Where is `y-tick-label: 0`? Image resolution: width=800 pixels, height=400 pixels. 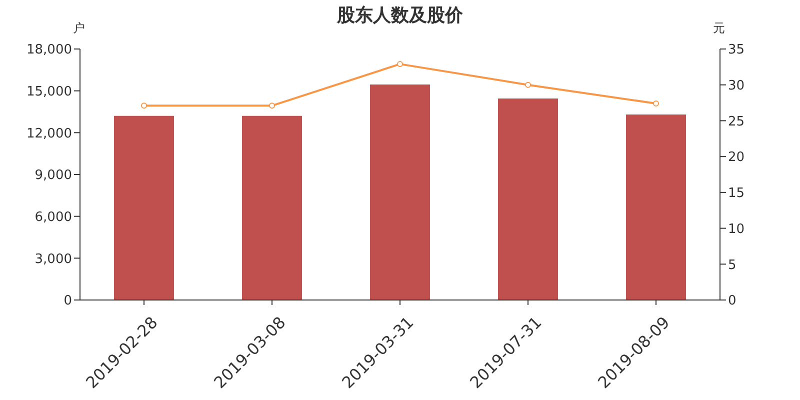
y-tick-label: 0 is located at coordinates (68, 301).